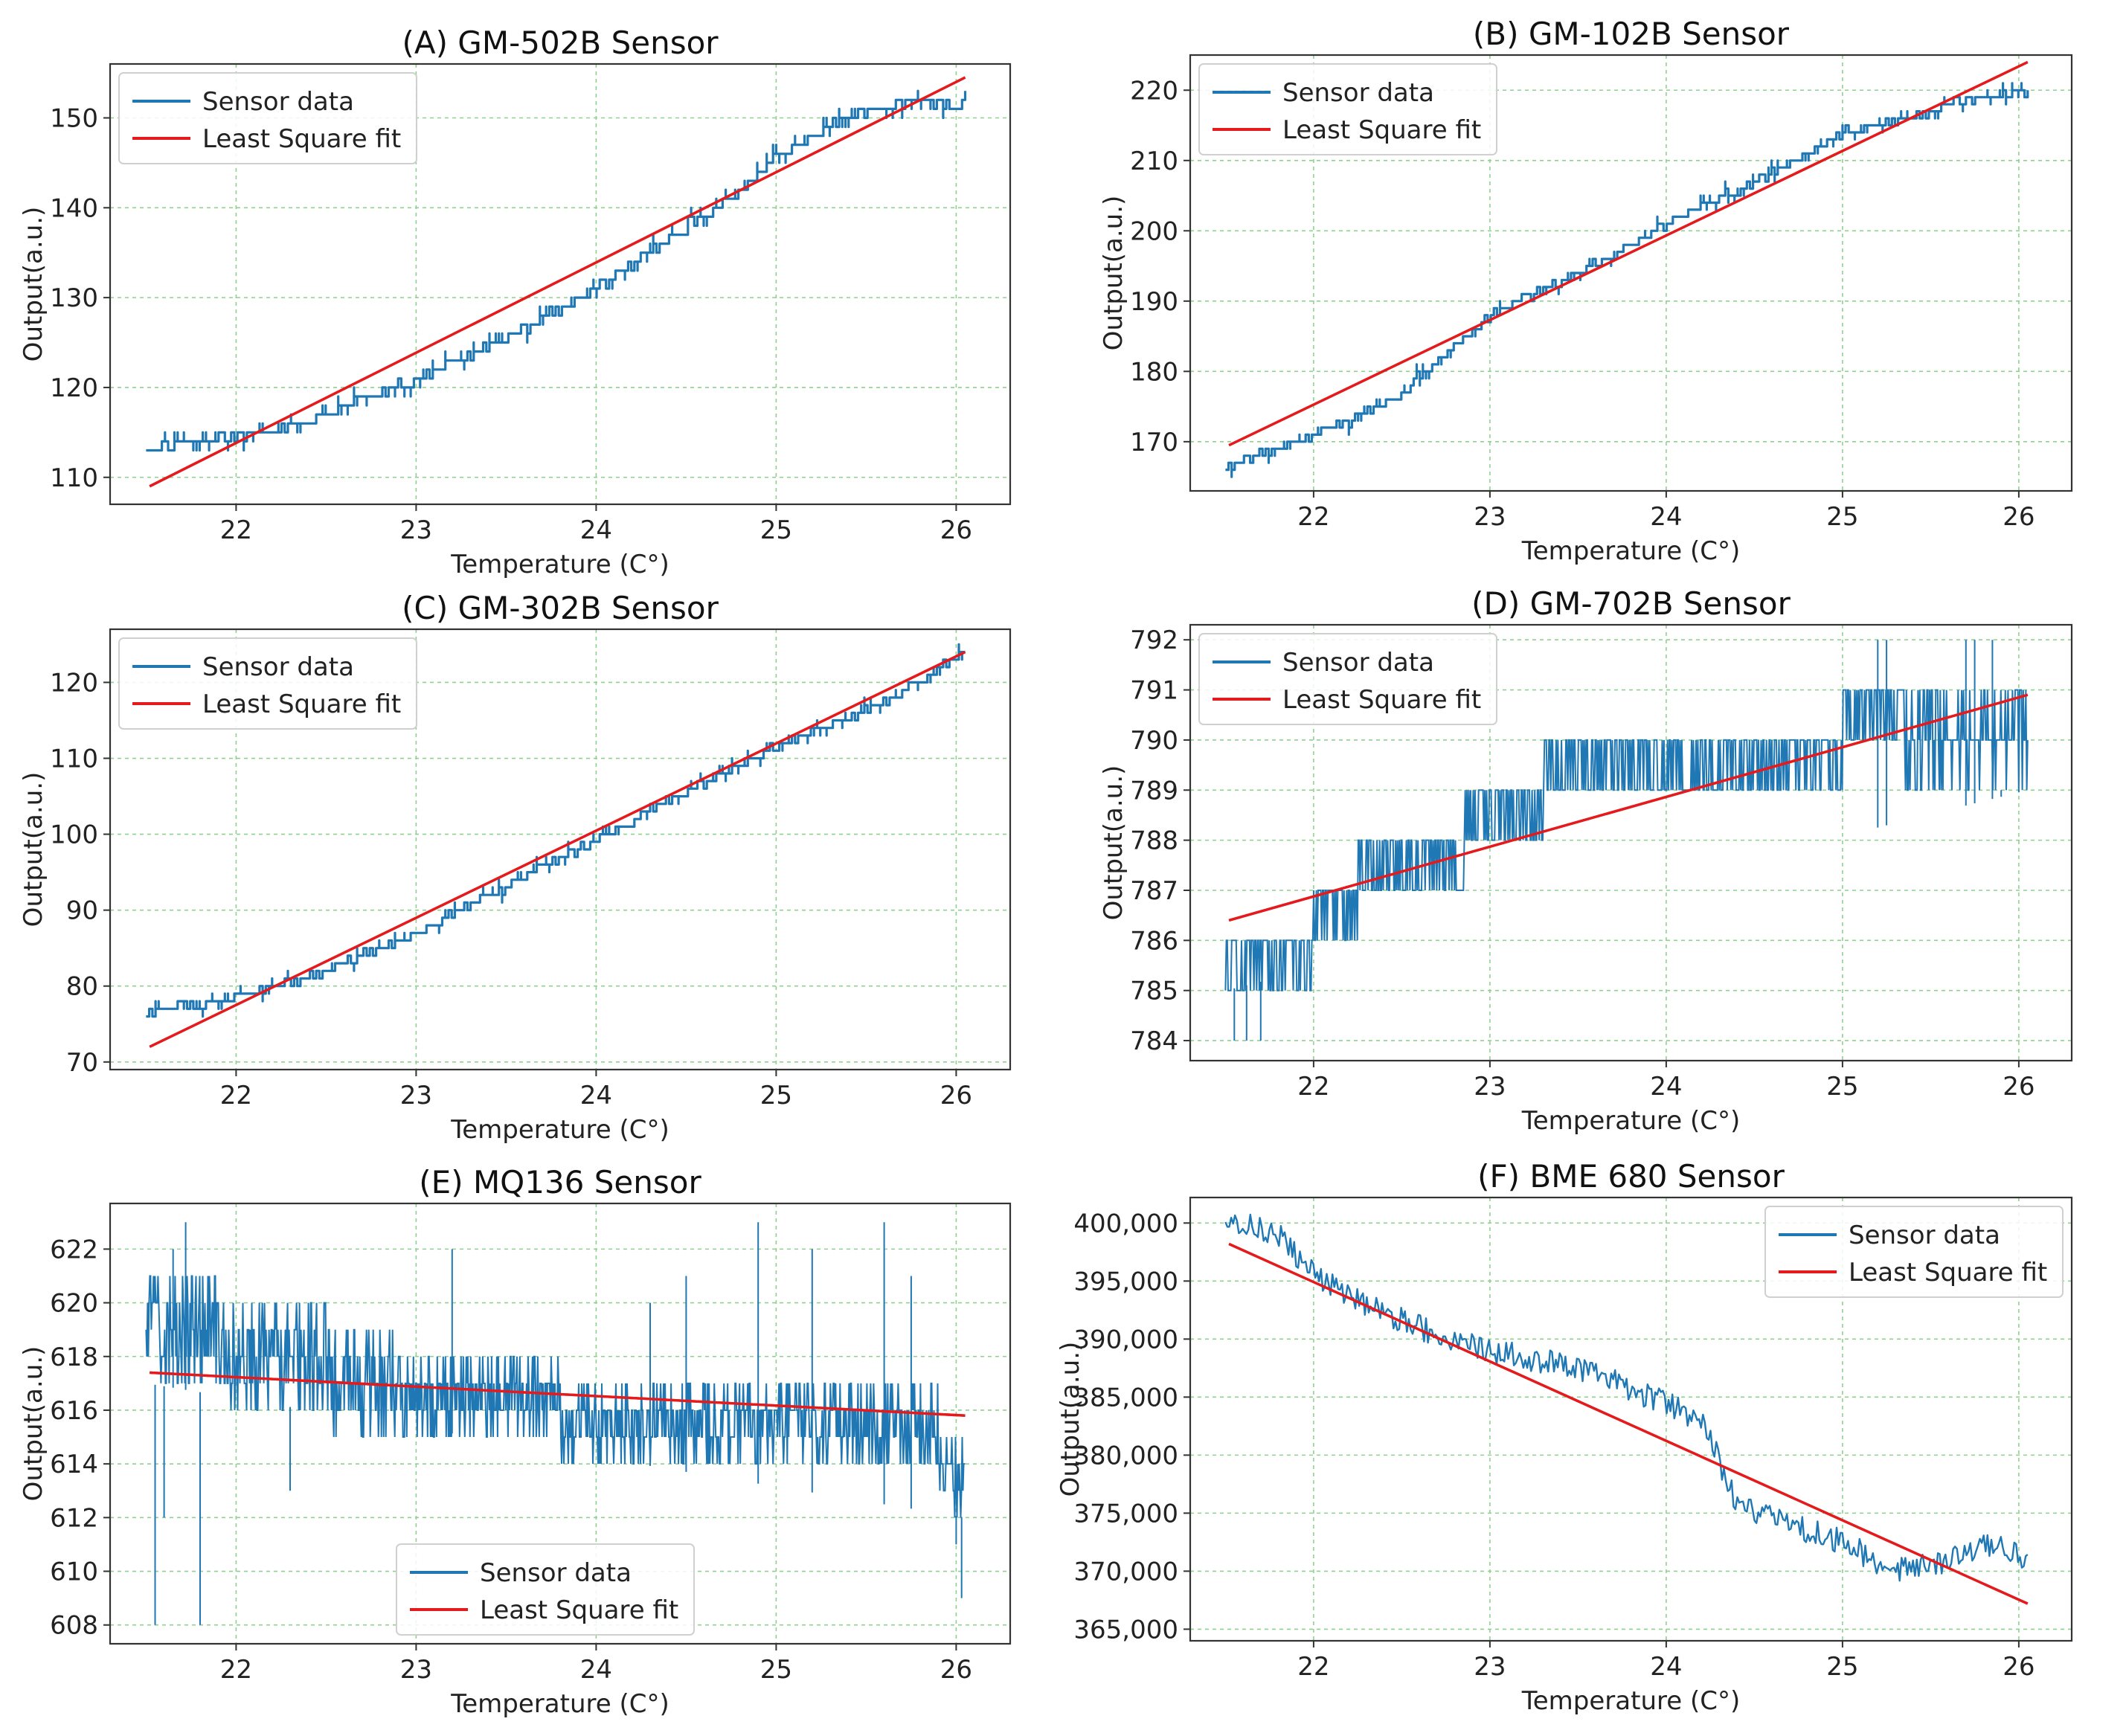  I want to click on y-tick-label: 610, so click(74, 1572).